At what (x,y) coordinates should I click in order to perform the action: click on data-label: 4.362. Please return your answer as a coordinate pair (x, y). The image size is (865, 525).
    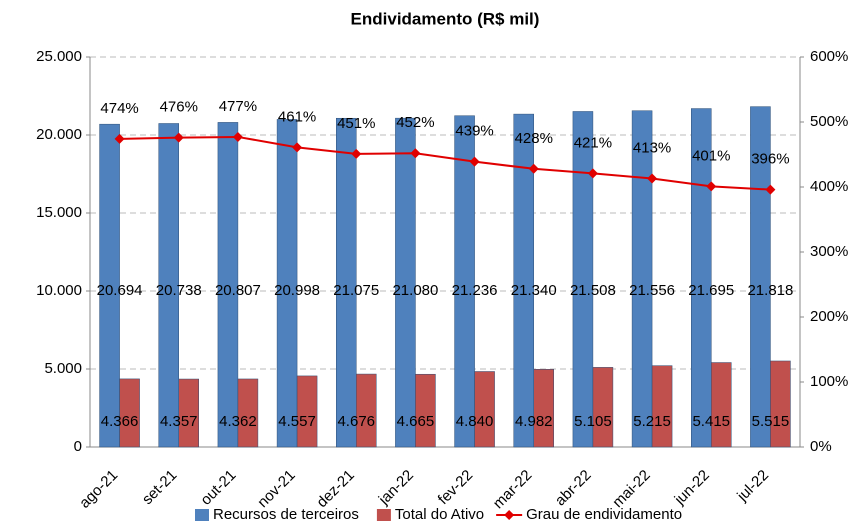
    Looking at the image, I should click on (238, 421).